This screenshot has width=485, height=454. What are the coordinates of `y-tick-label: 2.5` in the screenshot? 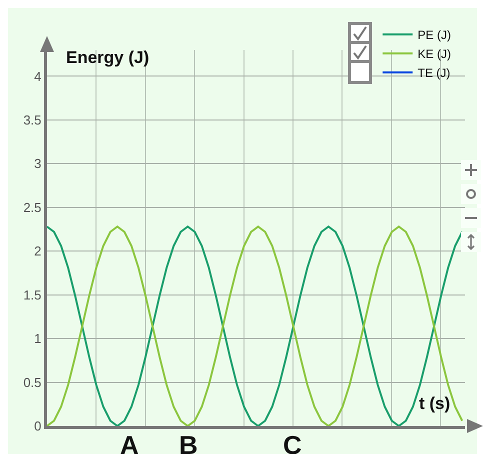 It's located at (32, 207).